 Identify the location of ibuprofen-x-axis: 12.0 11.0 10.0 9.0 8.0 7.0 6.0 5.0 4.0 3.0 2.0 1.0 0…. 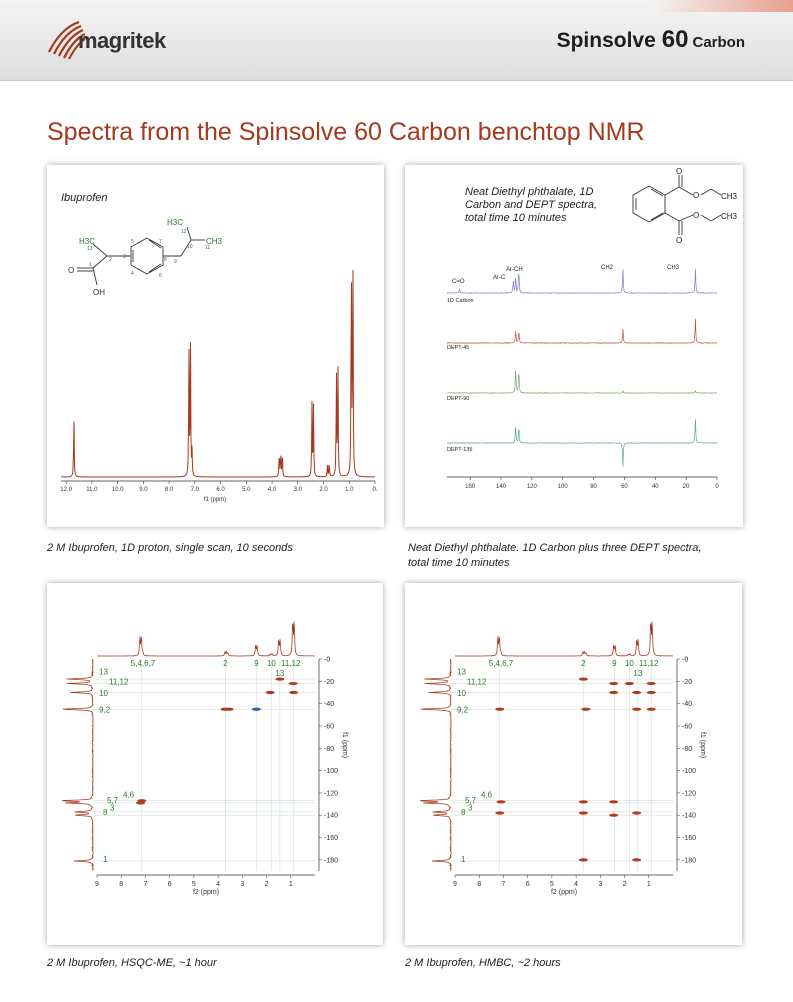
(219, 486).